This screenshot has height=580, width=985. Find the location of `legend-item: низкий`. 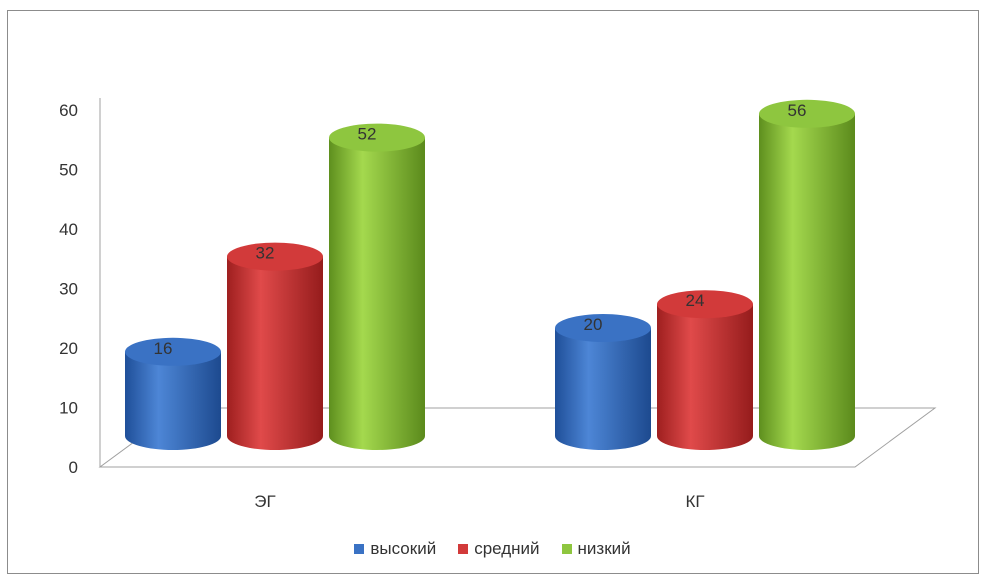

legend-item: низкий is located at coordinates (596, 549).